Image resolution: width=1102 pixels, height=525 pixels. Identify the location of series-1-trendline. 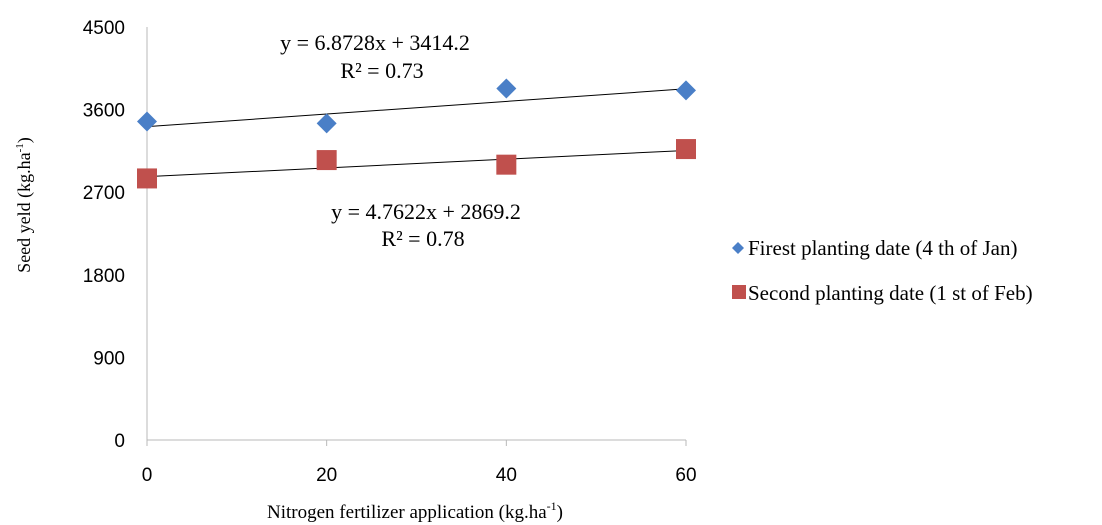
(416, 108).